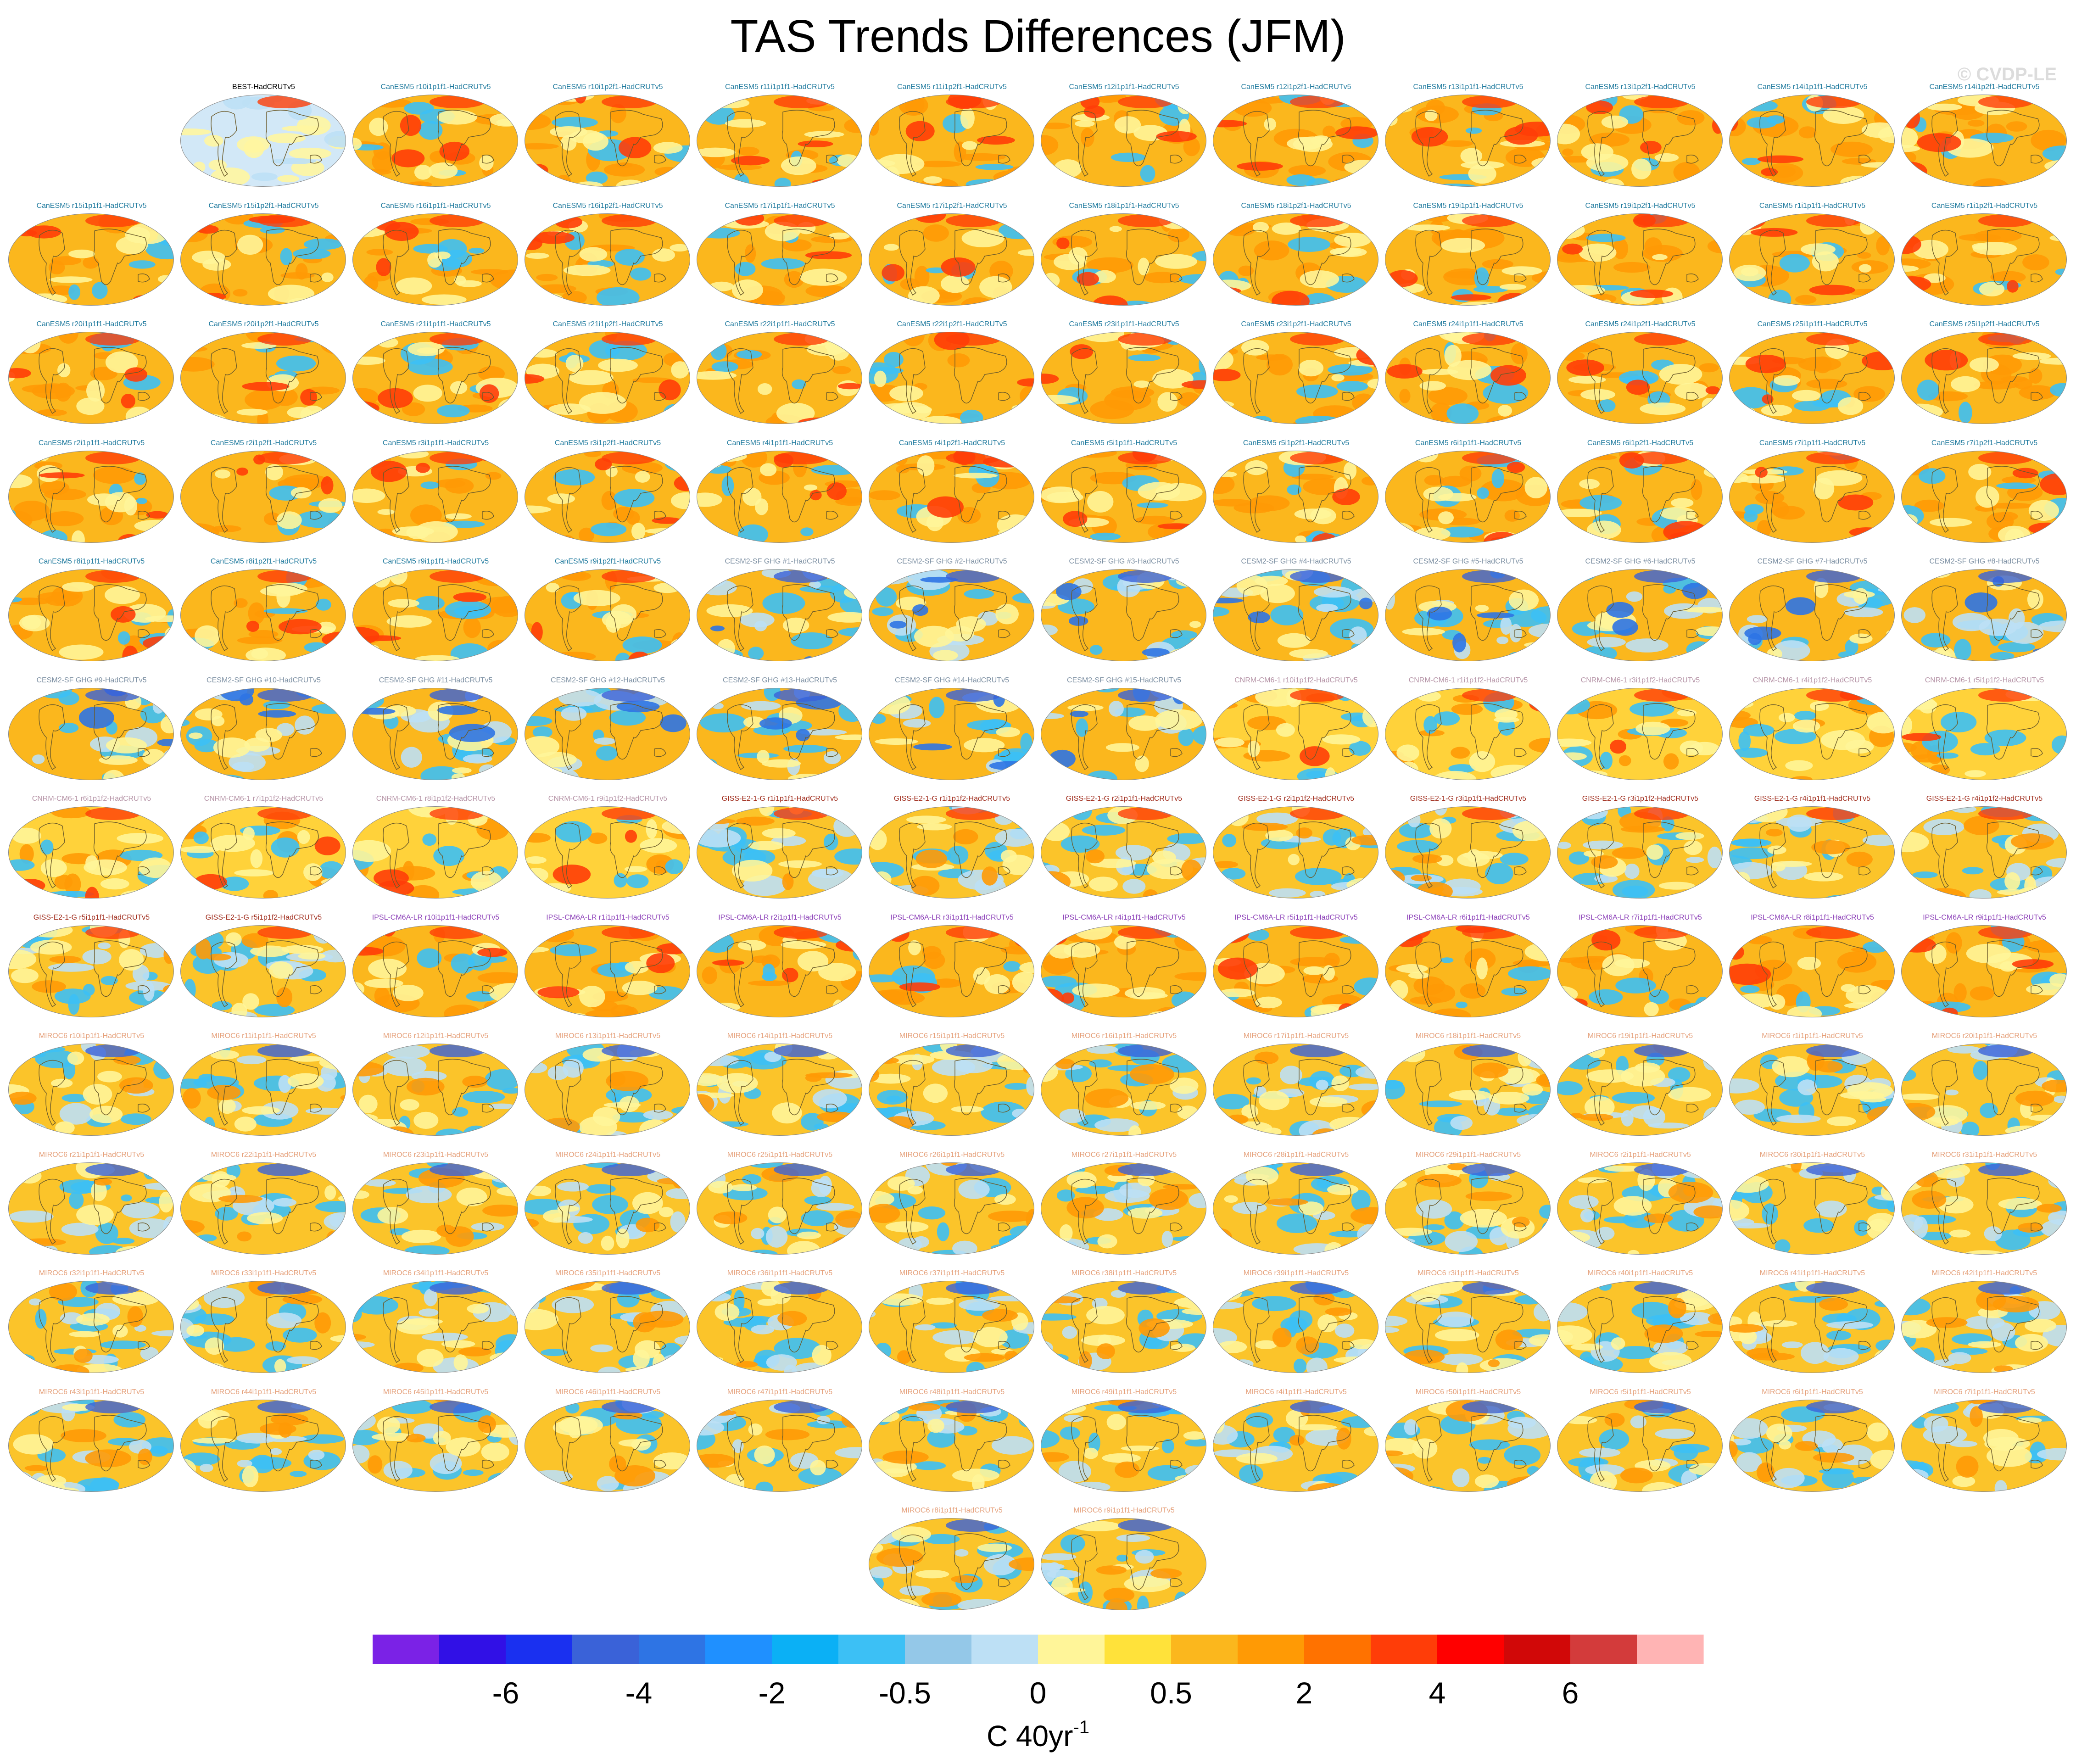 This screenshot has height=1764, width=2076. Describe the element at coordinates (952, 87) in the screenshot. I see `map-panel-label: CanESM5 r11i1p2f1-HadCRUTv5` at that location.